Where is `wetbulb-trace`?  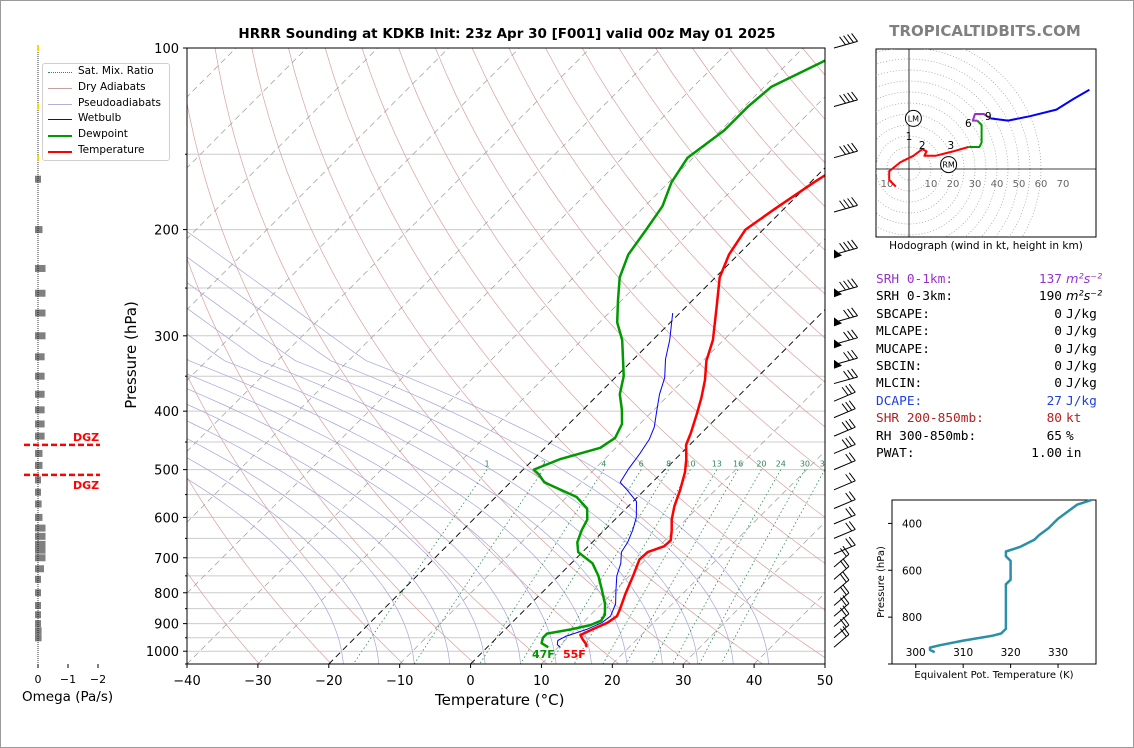 wetbulb-trace is located at coordinates (615, 480).